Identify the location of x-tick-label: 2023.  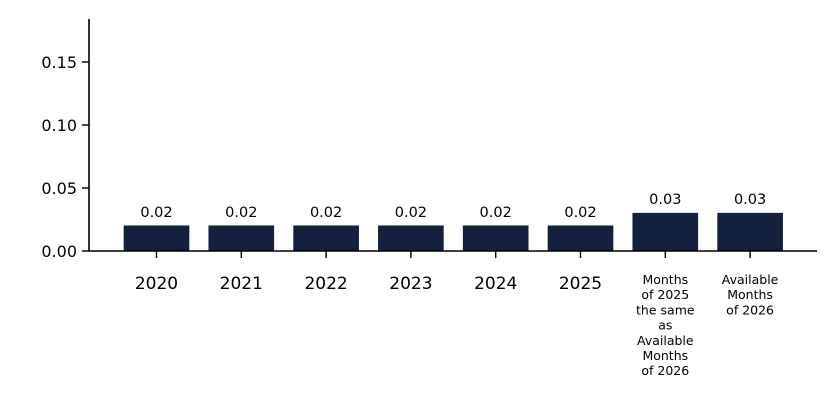
(410, 284).